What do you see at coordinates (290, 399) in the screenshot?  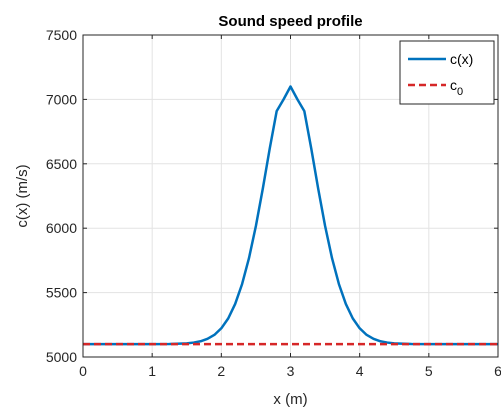 I see `x-axis-label: x (m)` at bounding box center [290, 399].